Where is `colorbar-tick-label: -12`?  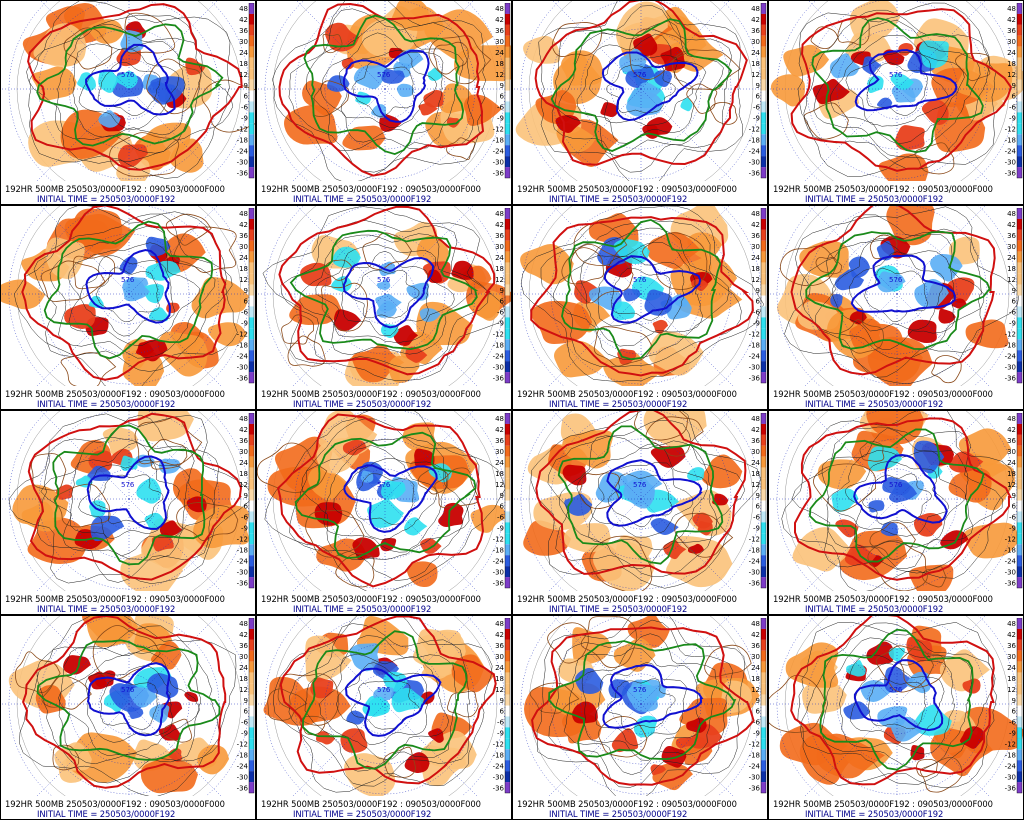 colorbar-tick-label: -12 is located at coordinates (754, 335).